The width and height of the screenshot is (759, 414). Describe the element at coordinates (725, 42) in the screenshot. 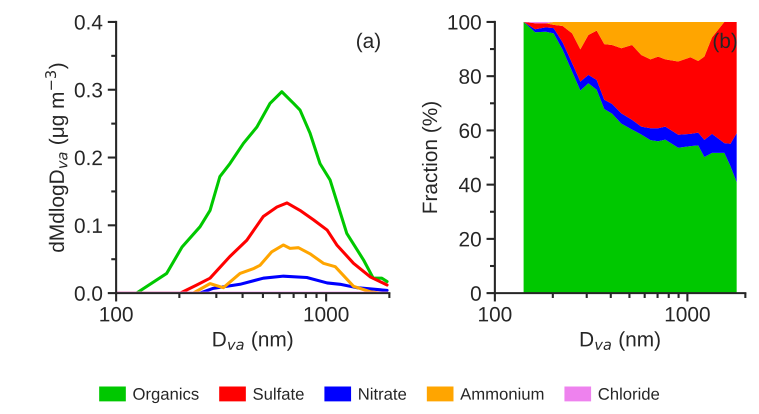

I see `annotation: (b)` at that location.